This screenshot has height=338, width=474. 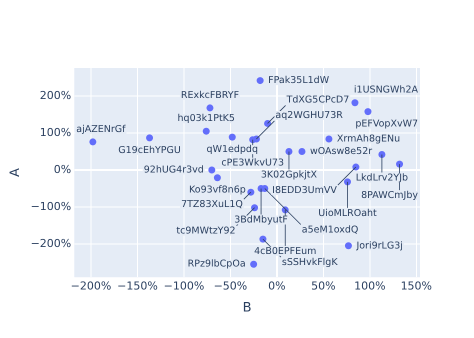 What do you see at coordinates (56, 132) in the screenshot?
I see `y-tick-label: 100%` at bounding box center [56, 132].